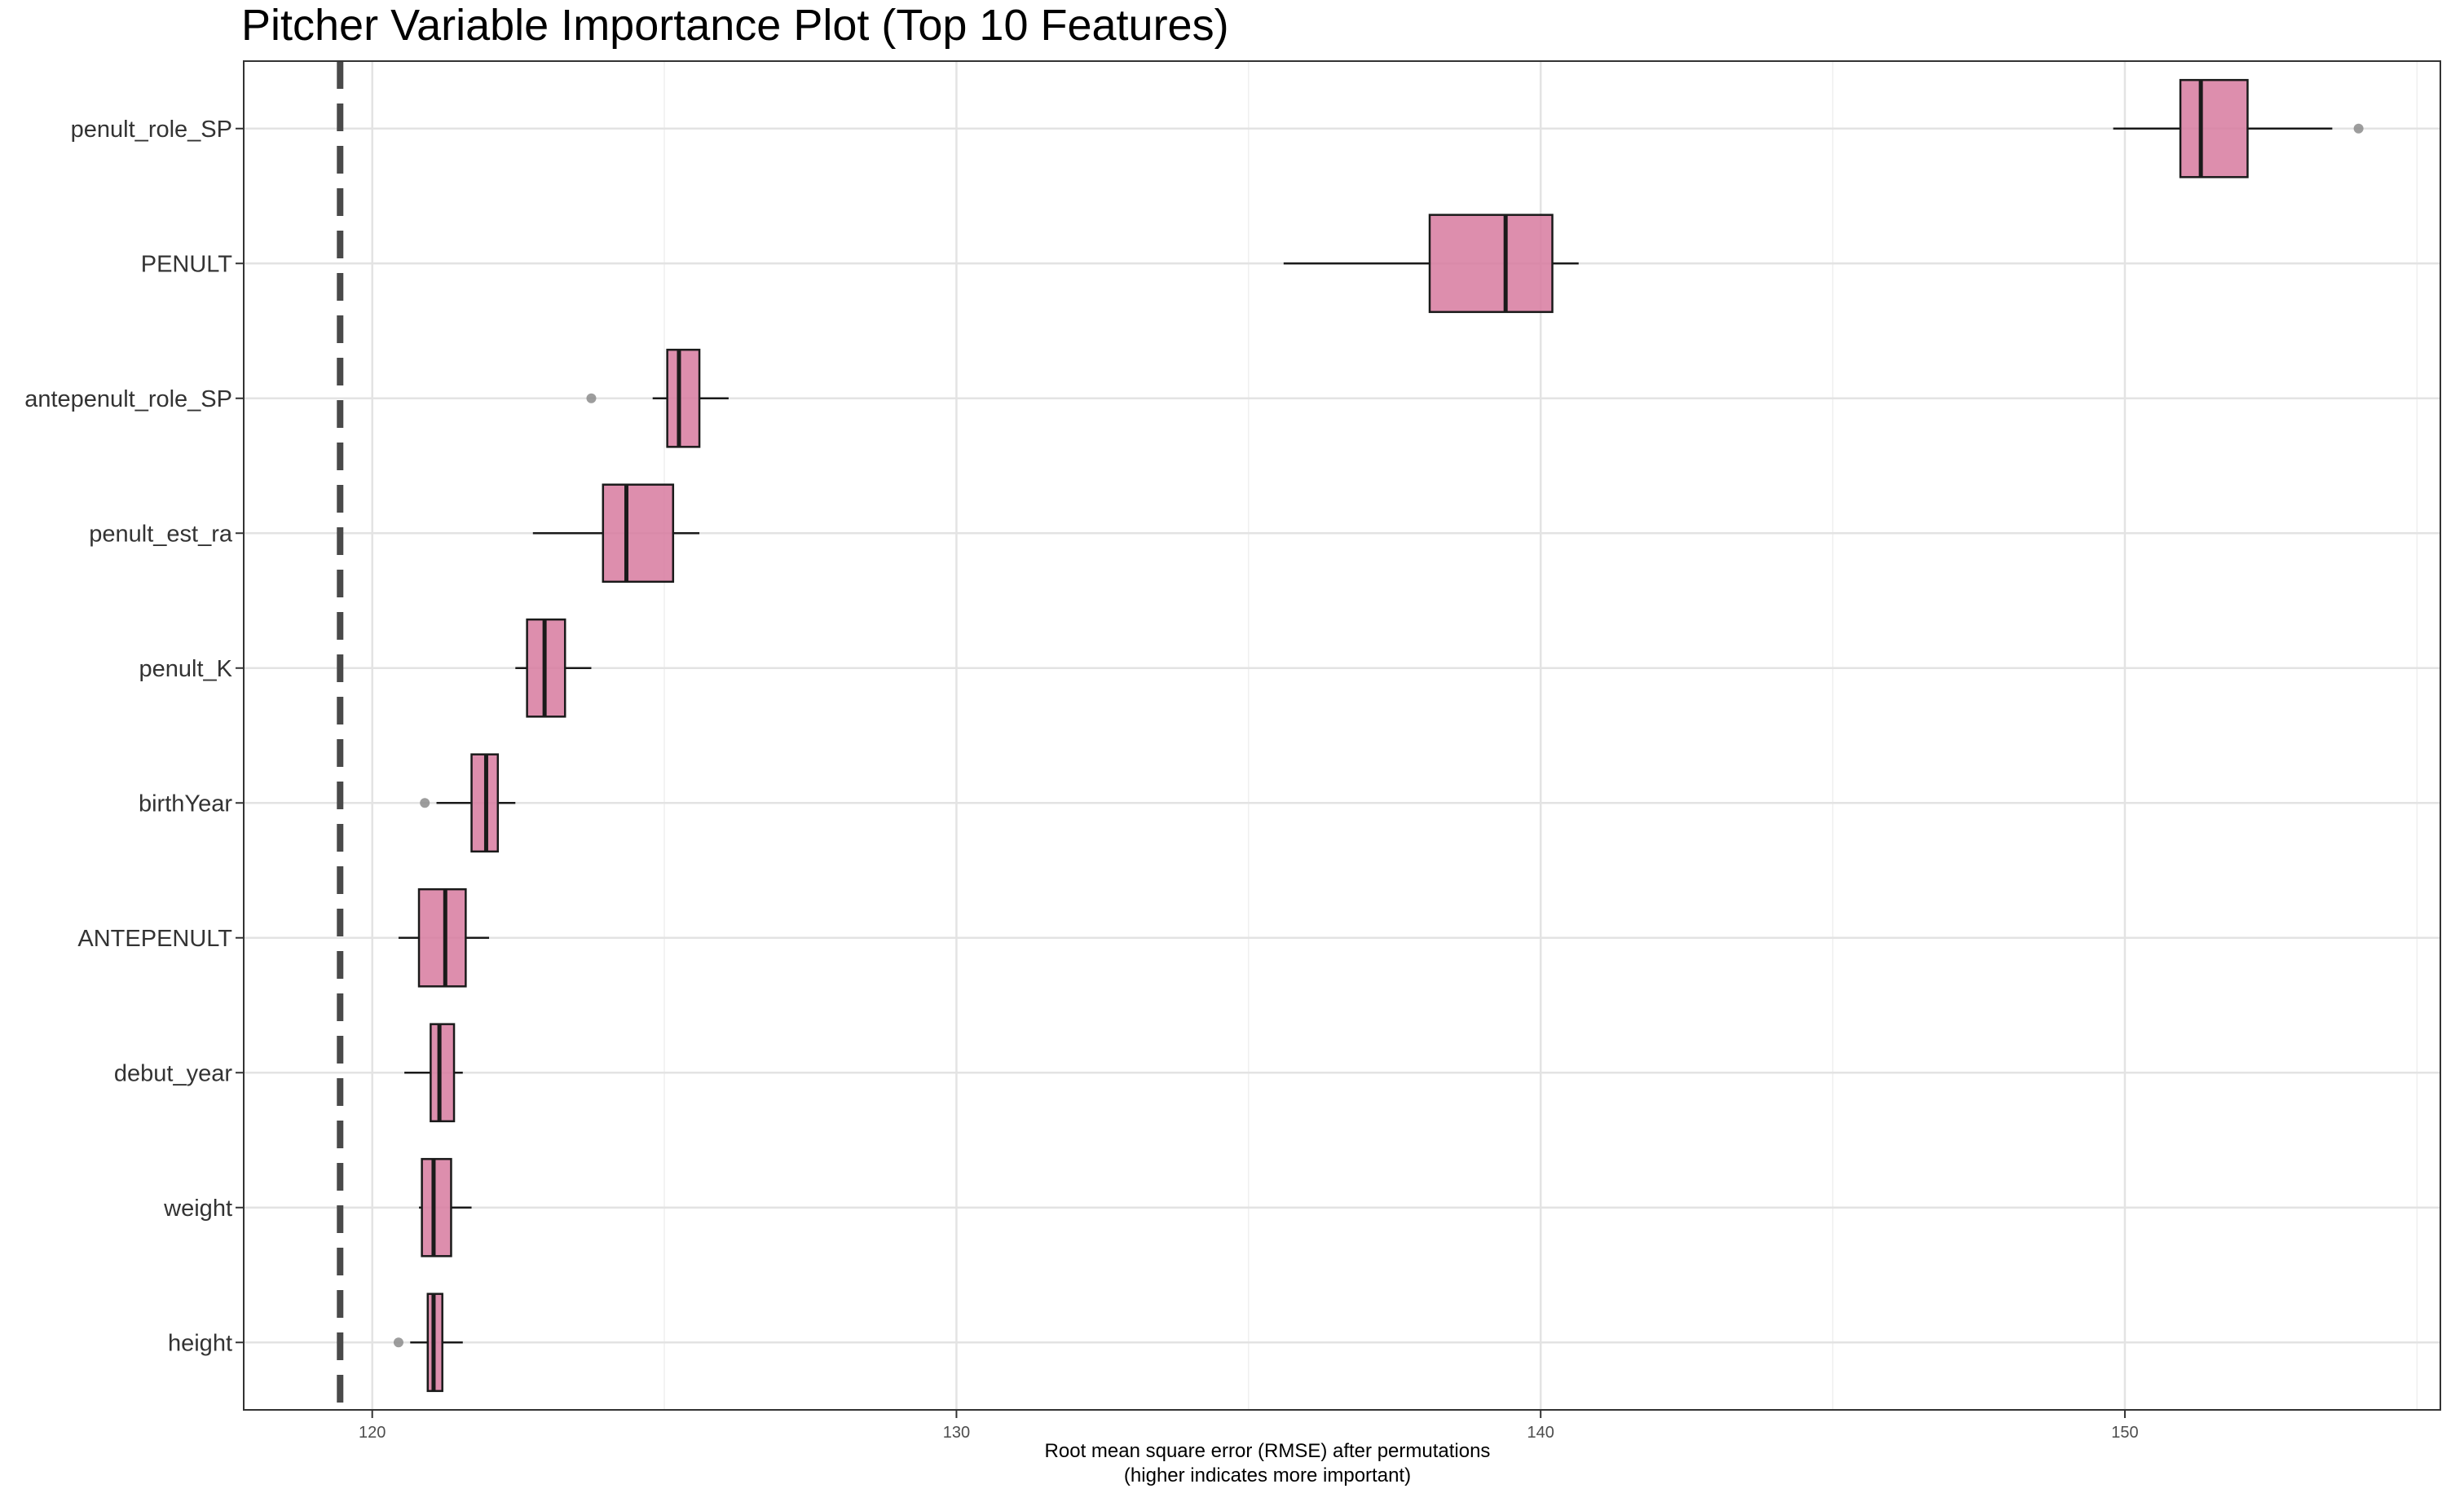 Image resolution: width=2464 pixels, height=1493 pixels. I want to click on y-tick-label: debut_year, so click(173, 1073).